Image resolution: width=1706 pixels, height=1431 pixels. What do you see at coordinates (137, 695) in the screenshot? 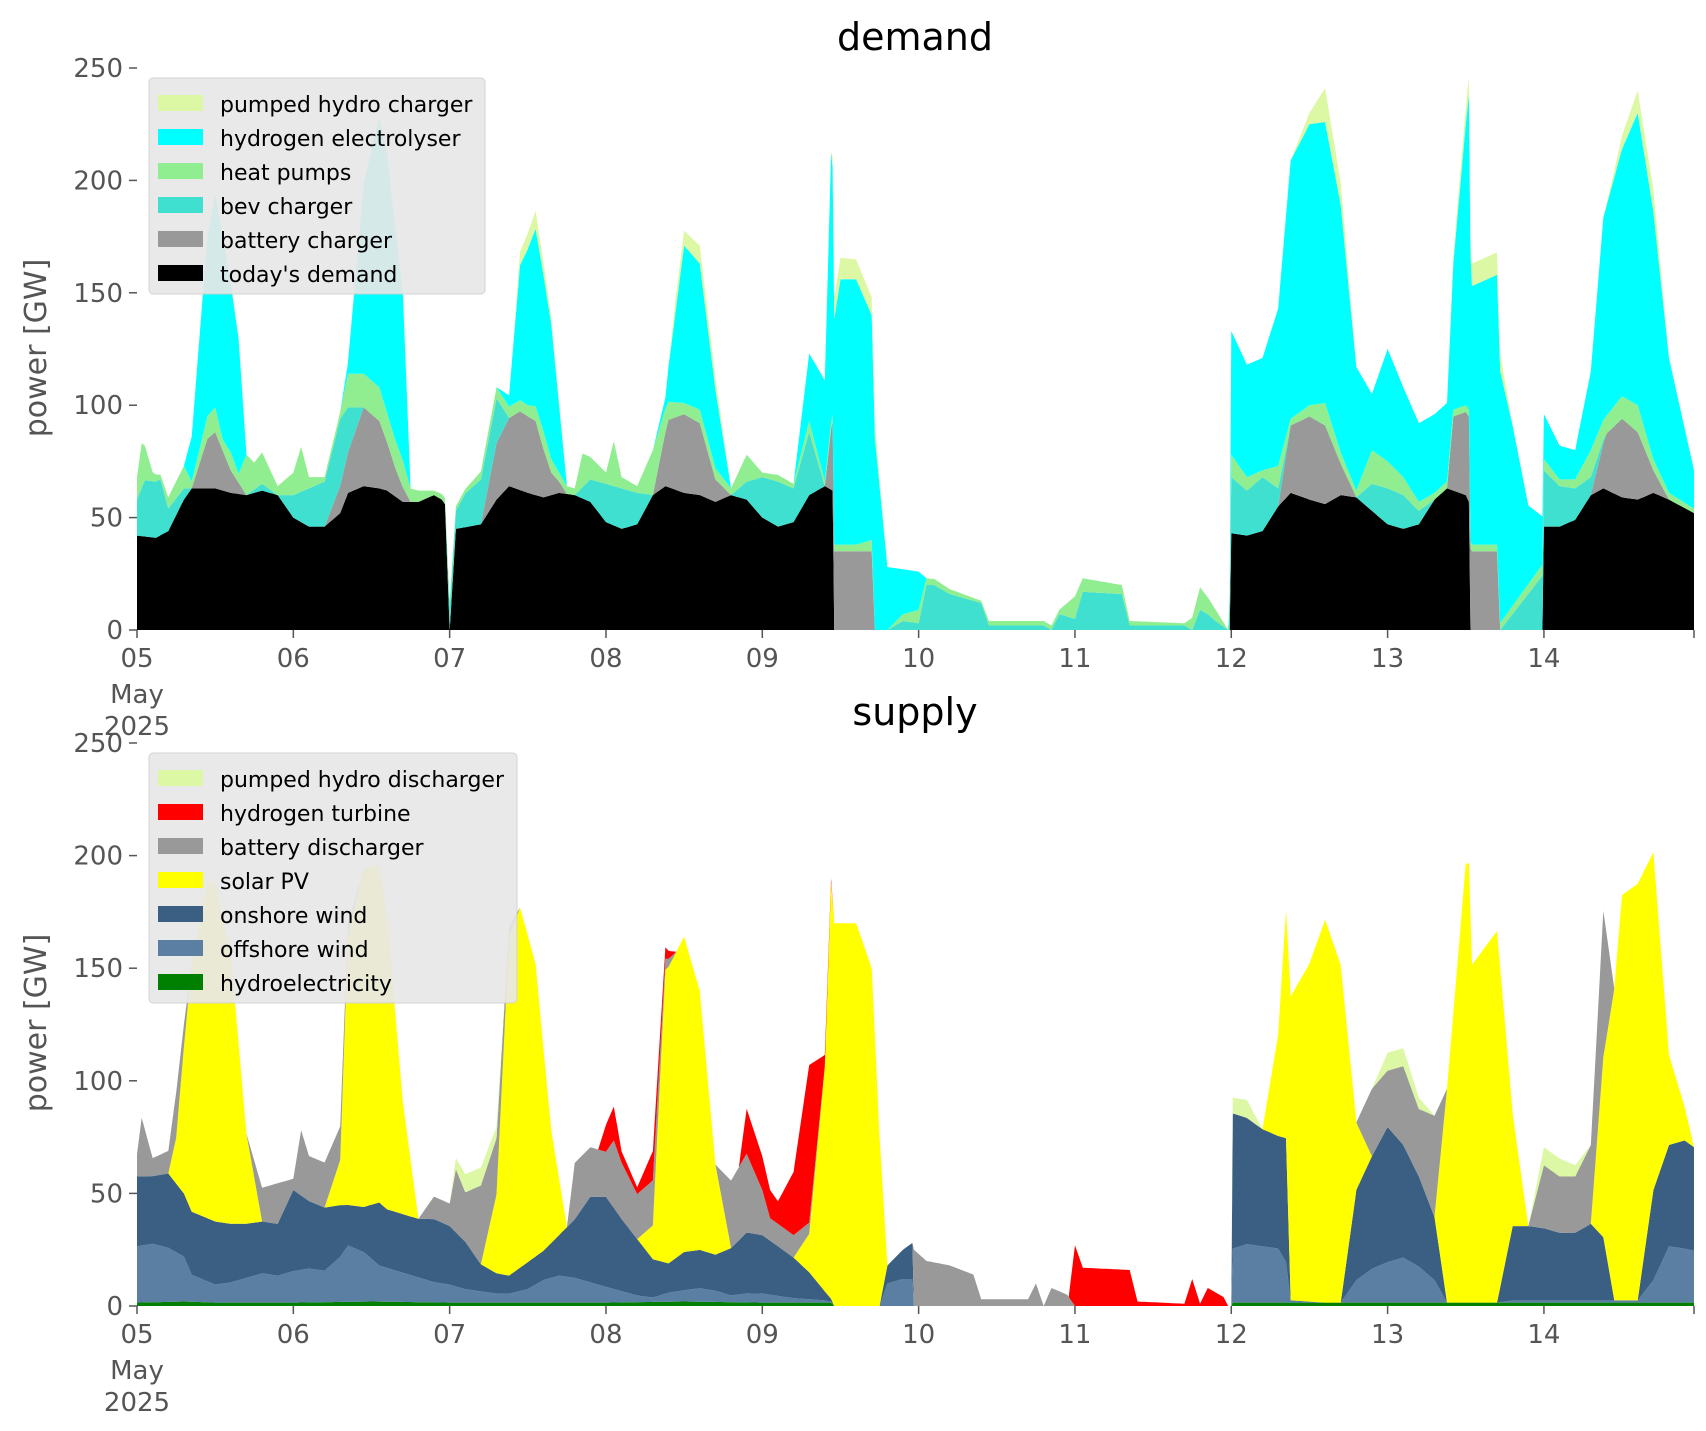
I see `demand-x-date-sublabel: May` at bounding box center [137, 695].